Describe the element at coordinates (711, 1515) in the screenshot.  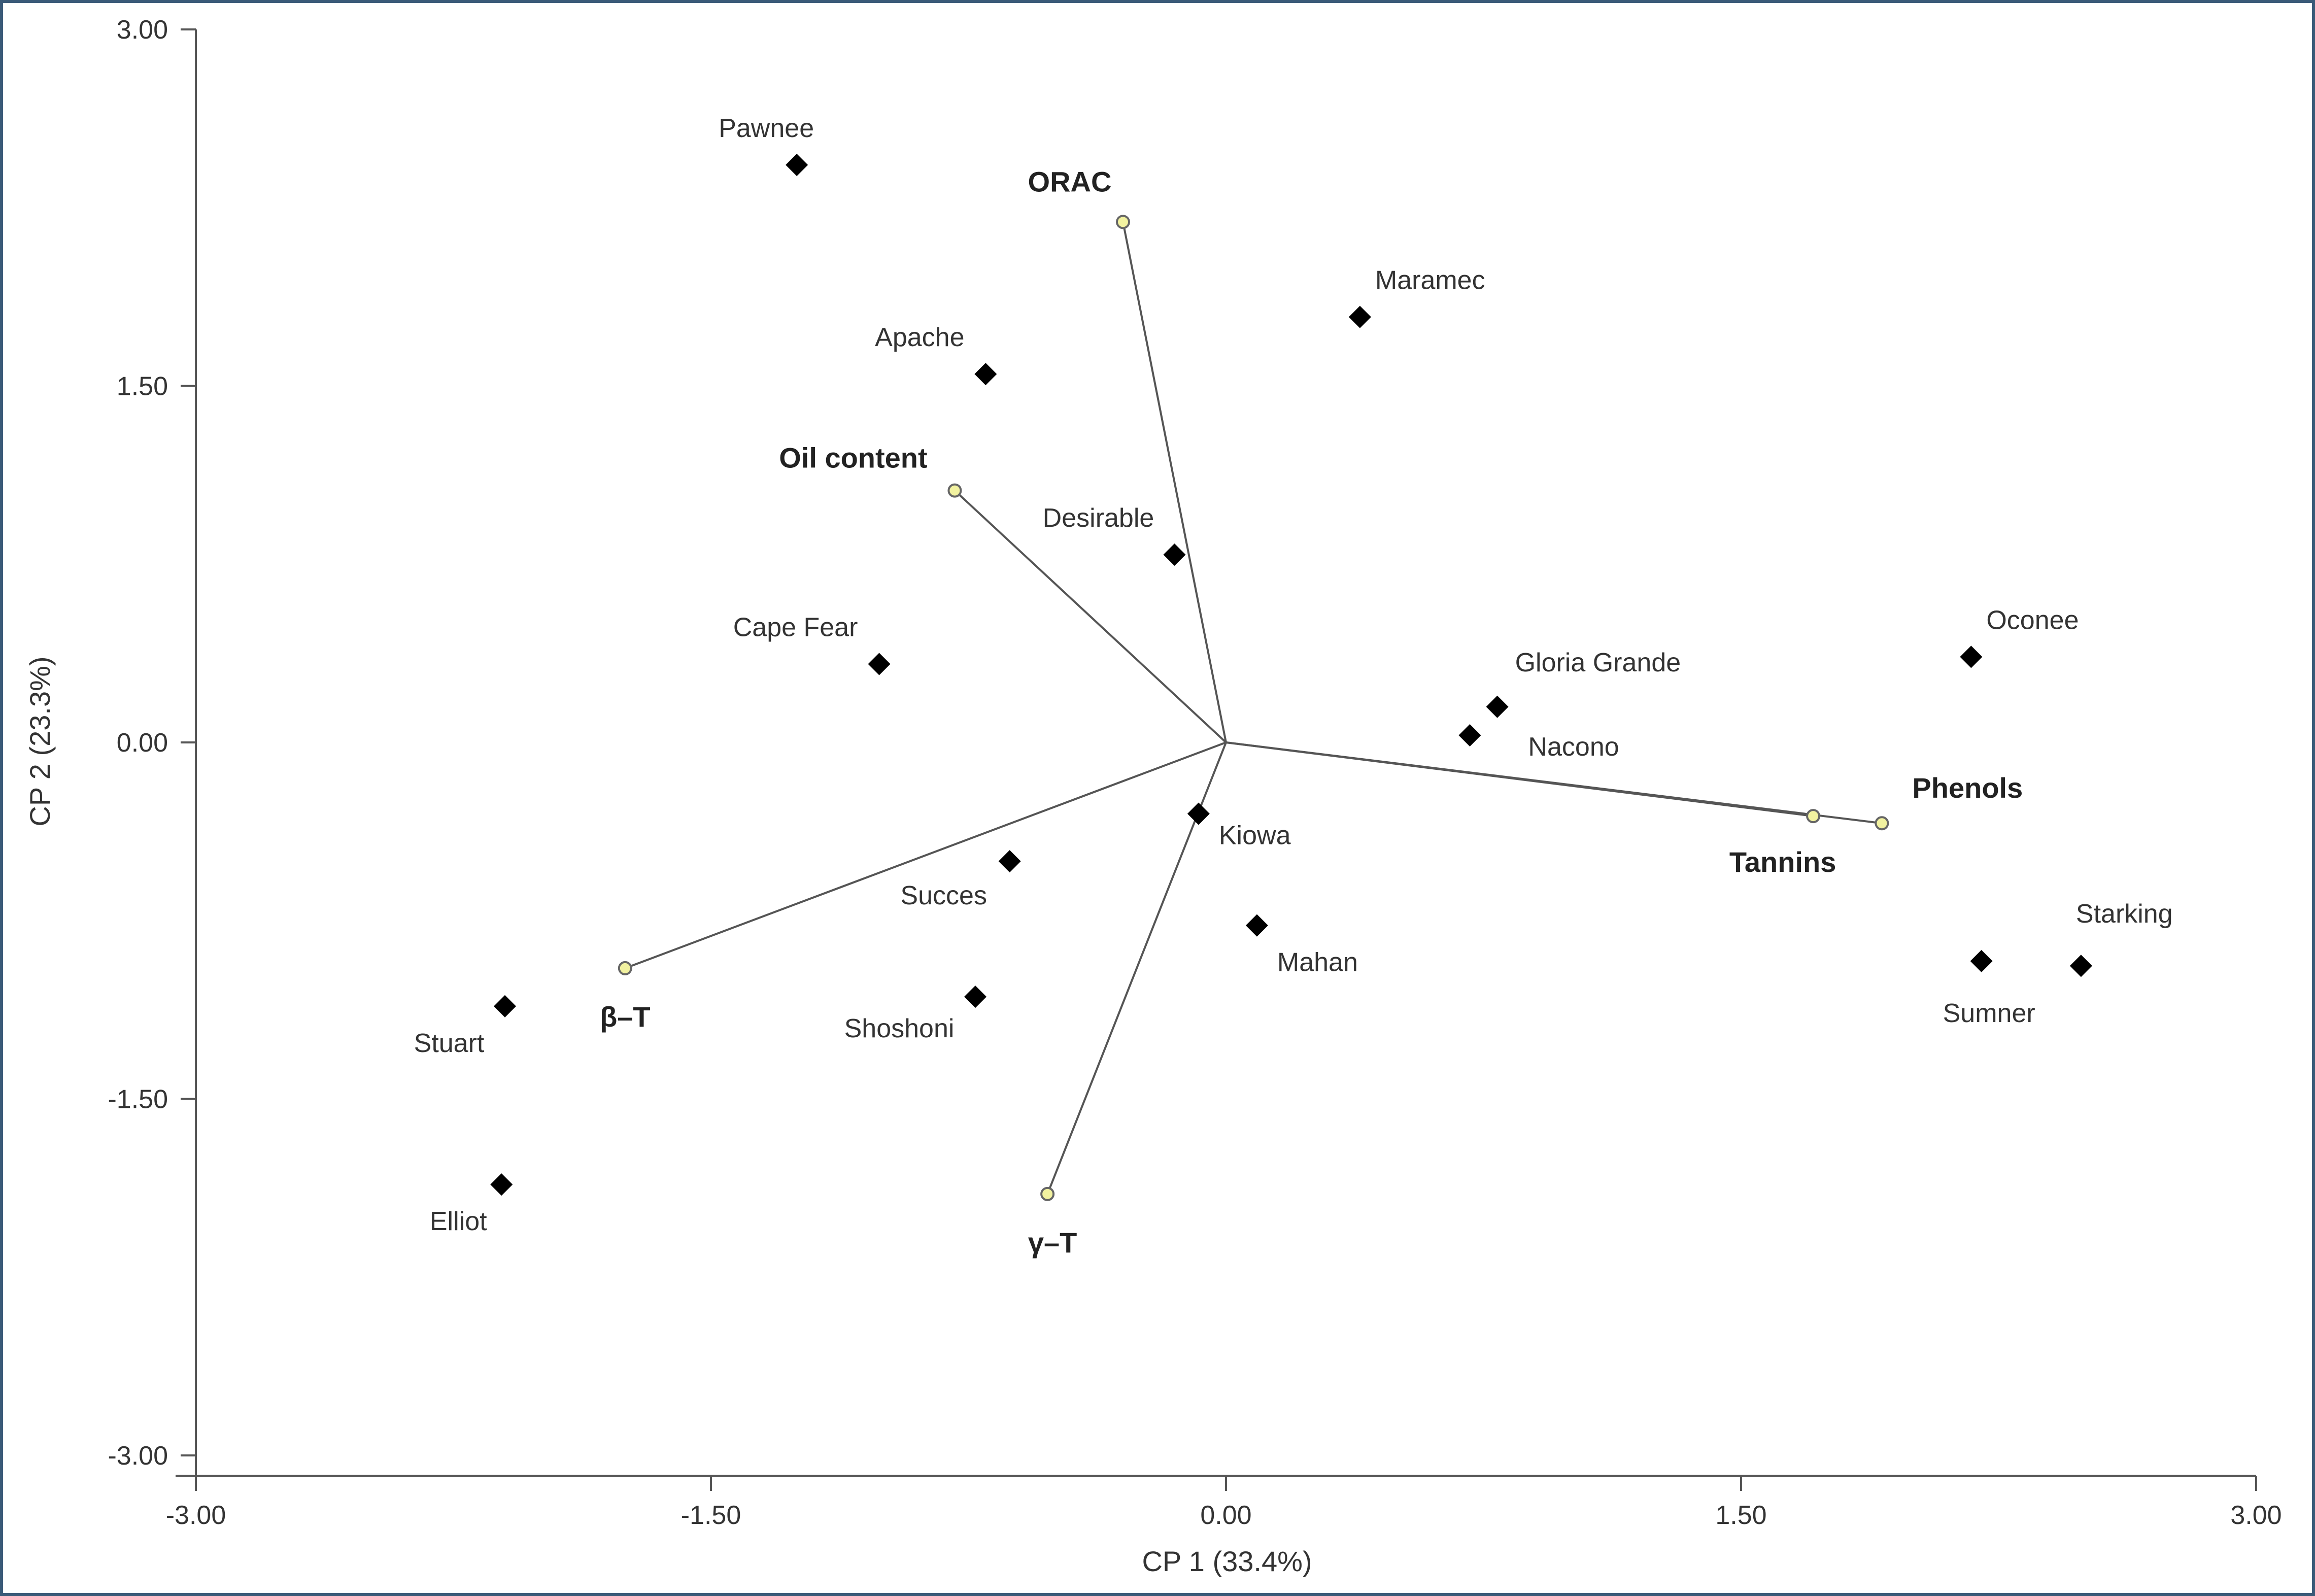
I see `x-tick-label: -1.50` at that location.